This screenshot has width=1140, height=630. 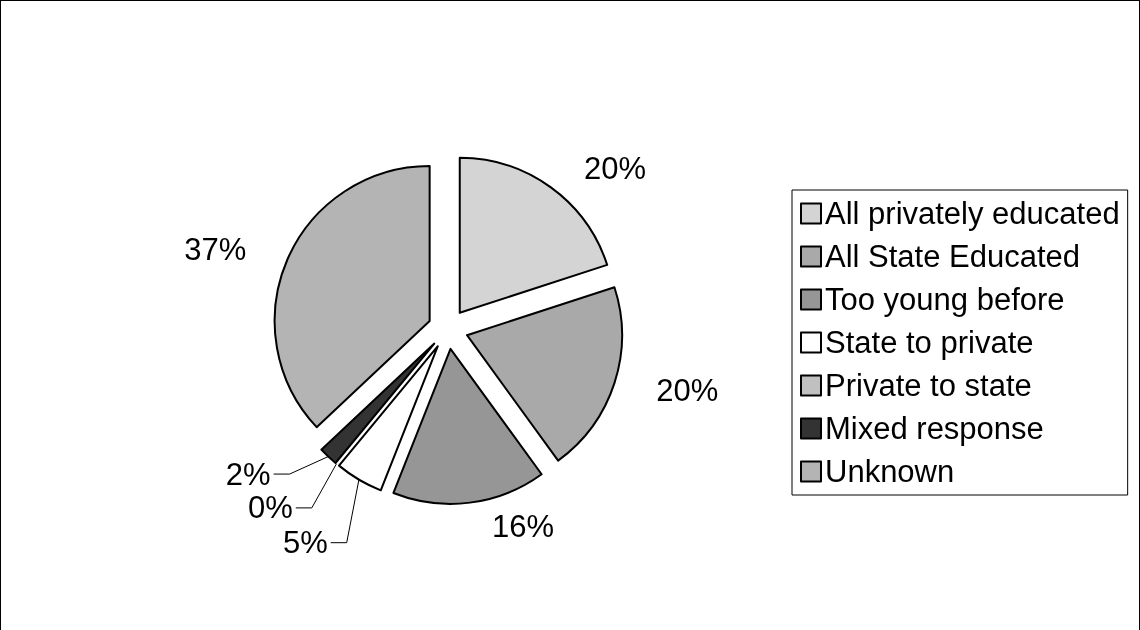 I want to click on data-label: 16%, so click(x=522, y=526).